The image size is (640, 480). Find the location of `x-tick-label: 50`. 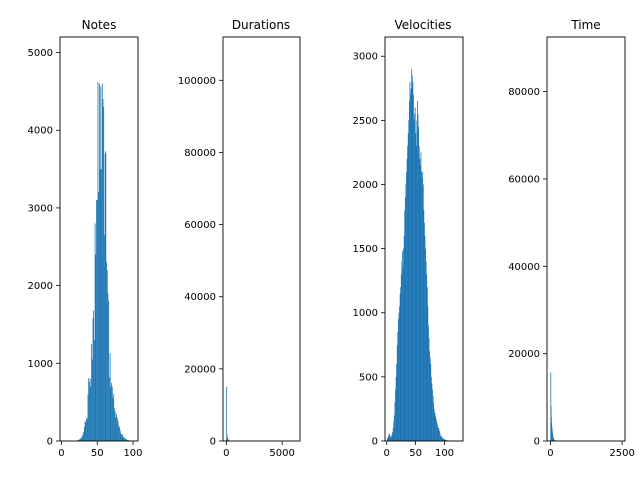

x-tick-label: 50 is located at coordinates (415, 453).